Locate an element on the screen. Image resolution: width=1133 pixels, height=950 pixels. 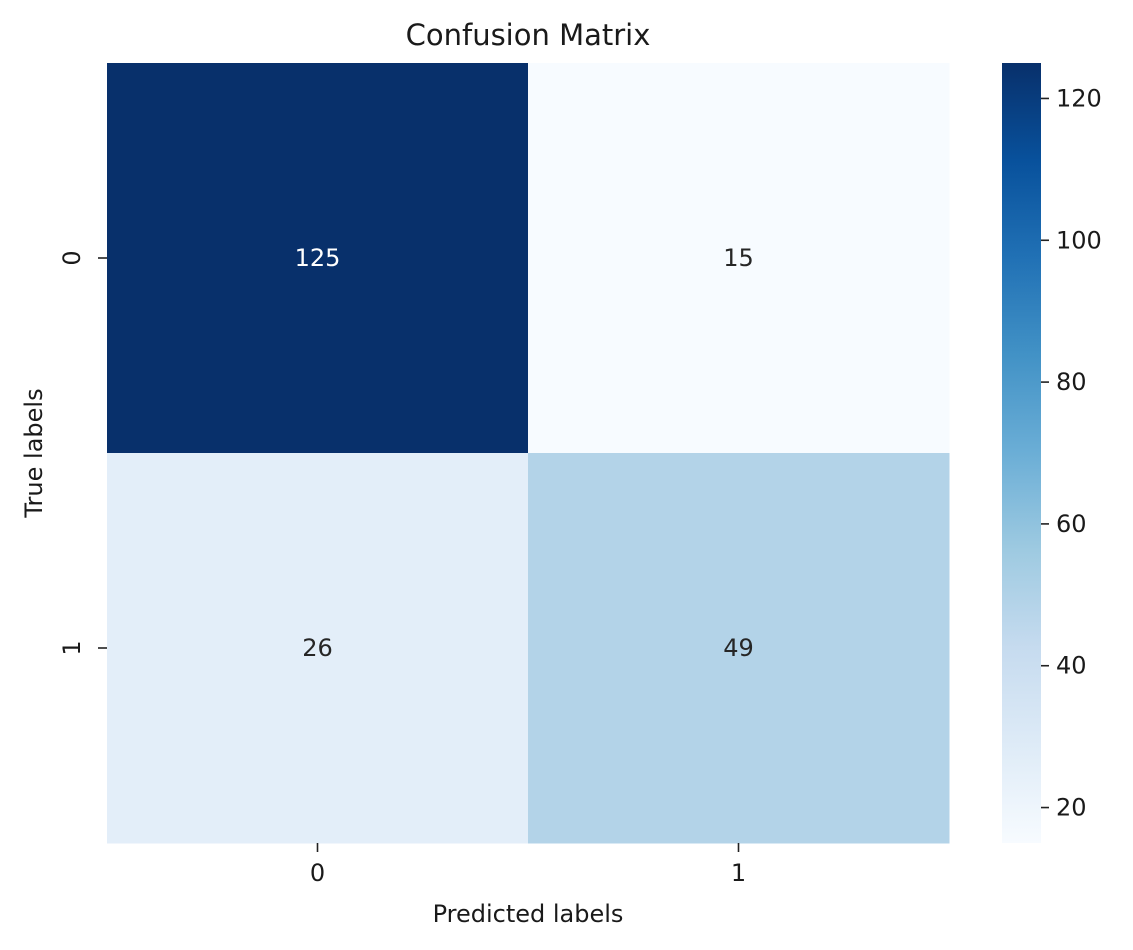
cell-value-label-0-1: 15 is located at coordinates (738, 258).